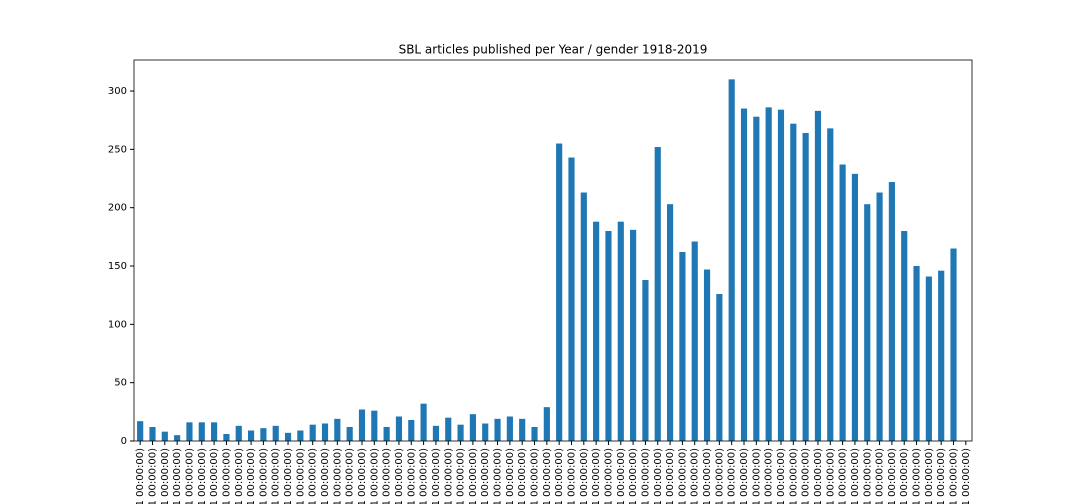 The height and width of the screenshot is (504, 1080). What do you see at coordinates (117, 91) in the screenshot?
I see `y-tick-label: 300` at bounding box center [117, 91].